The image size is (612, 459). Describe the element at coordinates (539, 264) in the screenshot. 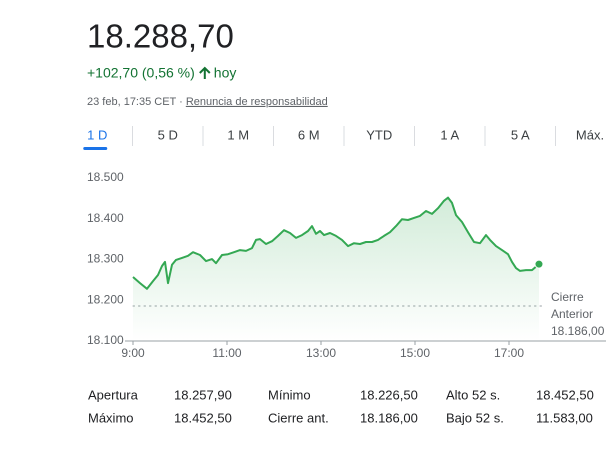

I see `current-price-dot` at that location.